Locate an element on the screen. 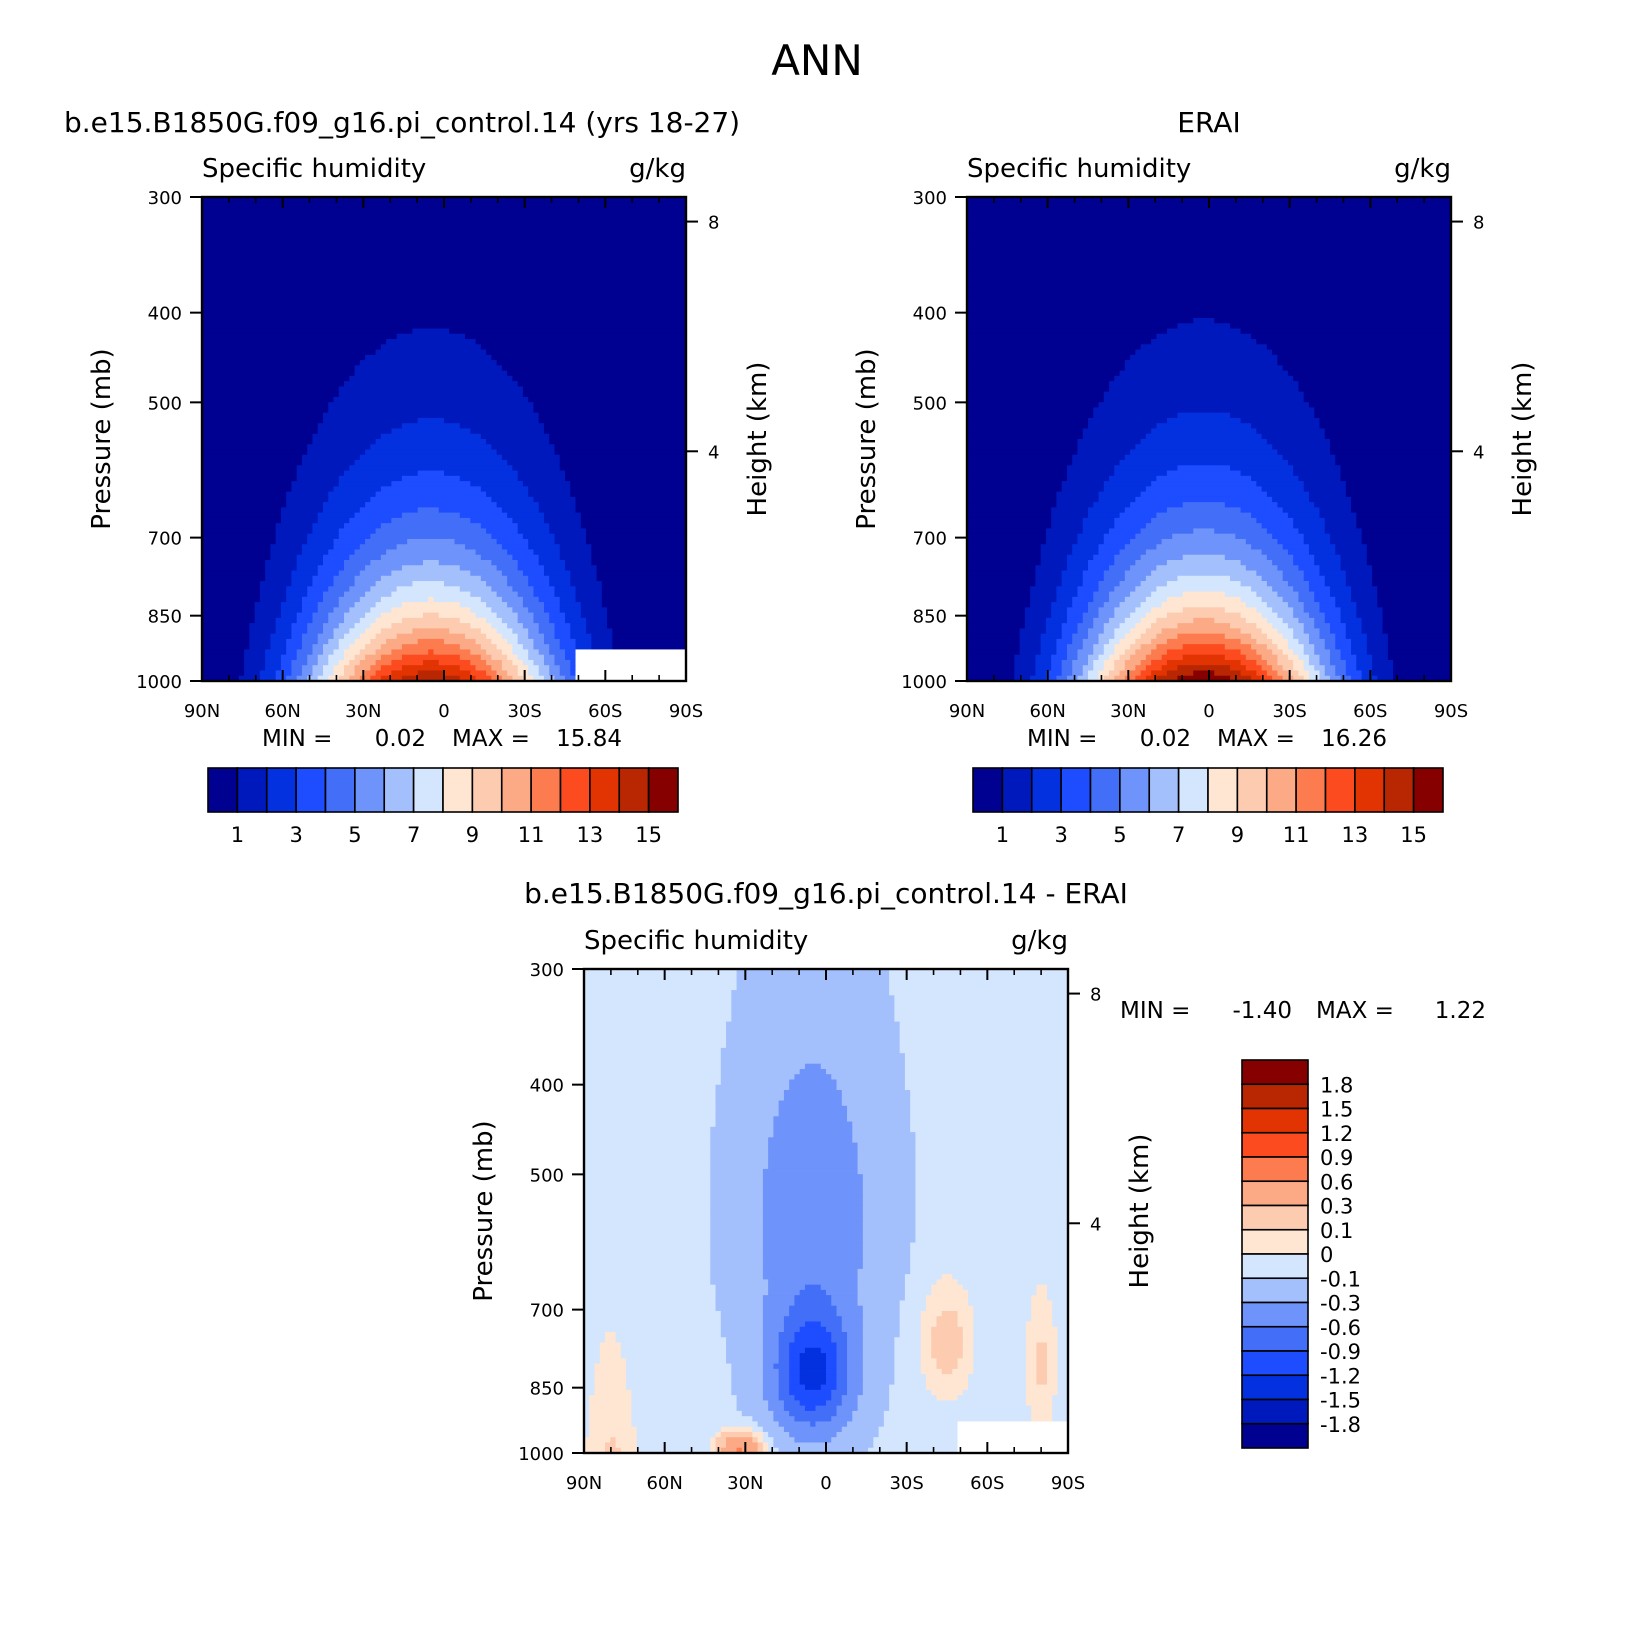 Image resolution: width=1635 pixels, height=1633 pixels. obs-colorbar-label: 9 is located at coordinates (1237, 835).